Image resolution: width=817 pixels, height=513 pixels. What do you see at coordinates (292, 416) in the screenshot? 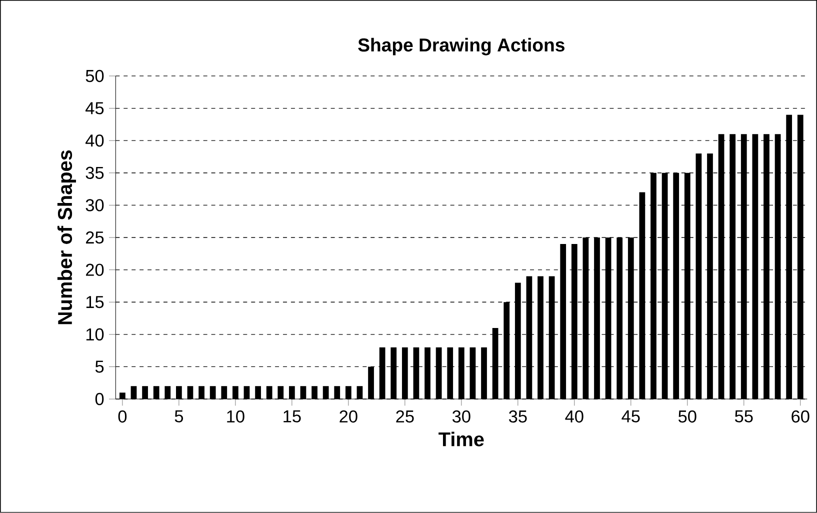
I see `x-tick-label: 15` at bounding box center [292, 416].